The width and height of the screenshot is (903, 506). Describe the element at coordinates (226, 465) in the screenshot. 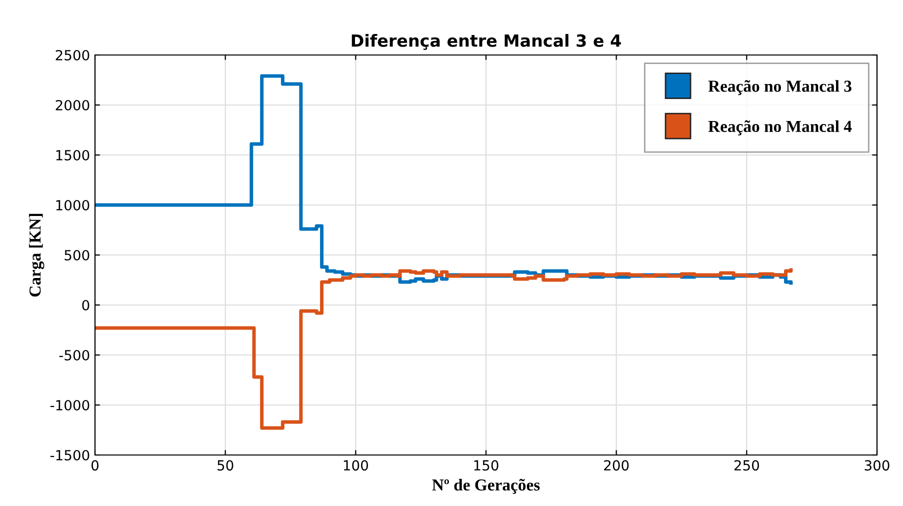

I see `x-tick-label: 50` at that location.